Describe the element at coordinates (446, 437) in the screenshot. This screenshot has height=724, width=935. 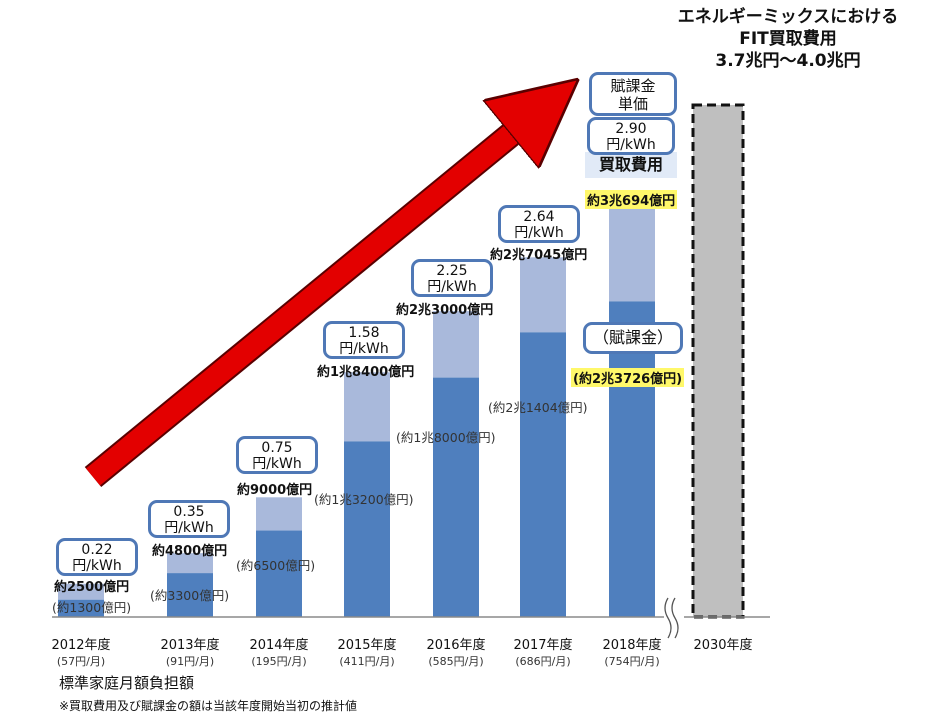
I see `surcharge-label-4: (約1兆8000億円)` at that location.